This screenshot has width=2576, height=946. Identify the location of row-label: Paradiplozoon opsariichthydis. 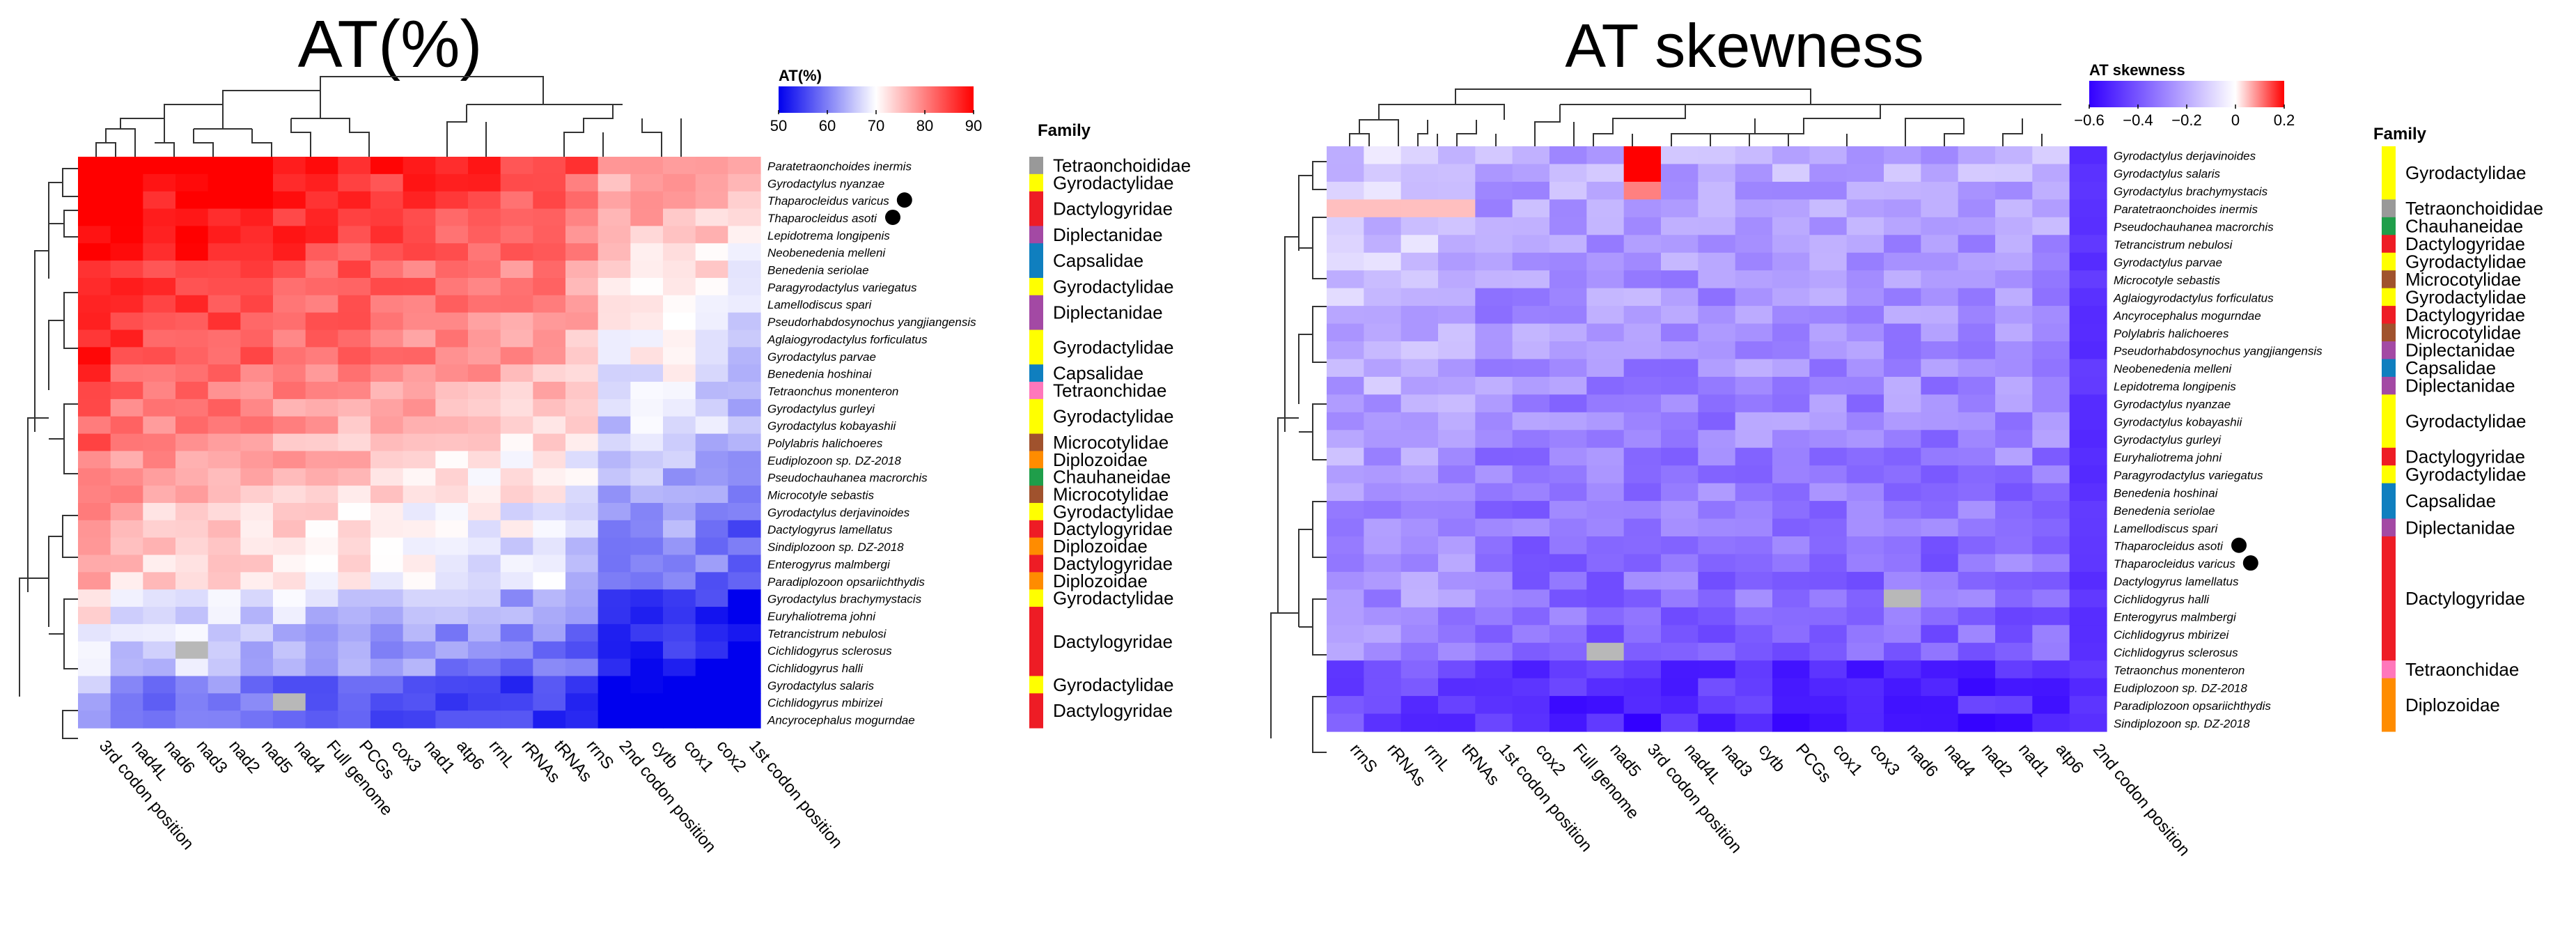
(846, 582).